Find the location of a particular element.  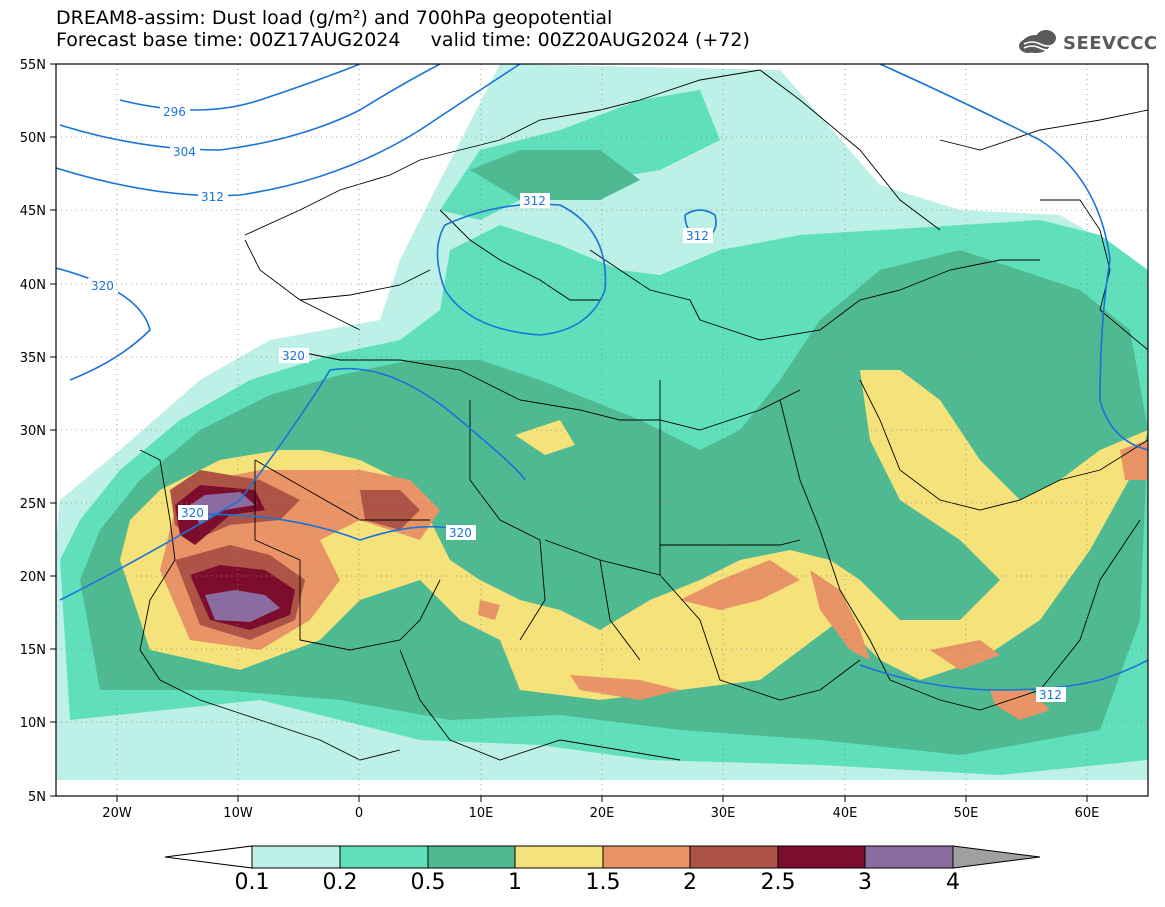

lat-label: 5N is located at coordinates (37, 797).